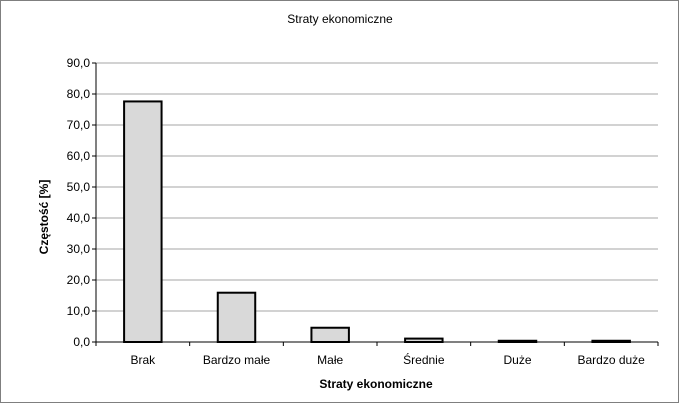 This screenshot has height=403, width=679. Describe the element at coordinates (376, 384) in the screenshot. I see `x-axis-label: Straty ekonomiczne` at that location.